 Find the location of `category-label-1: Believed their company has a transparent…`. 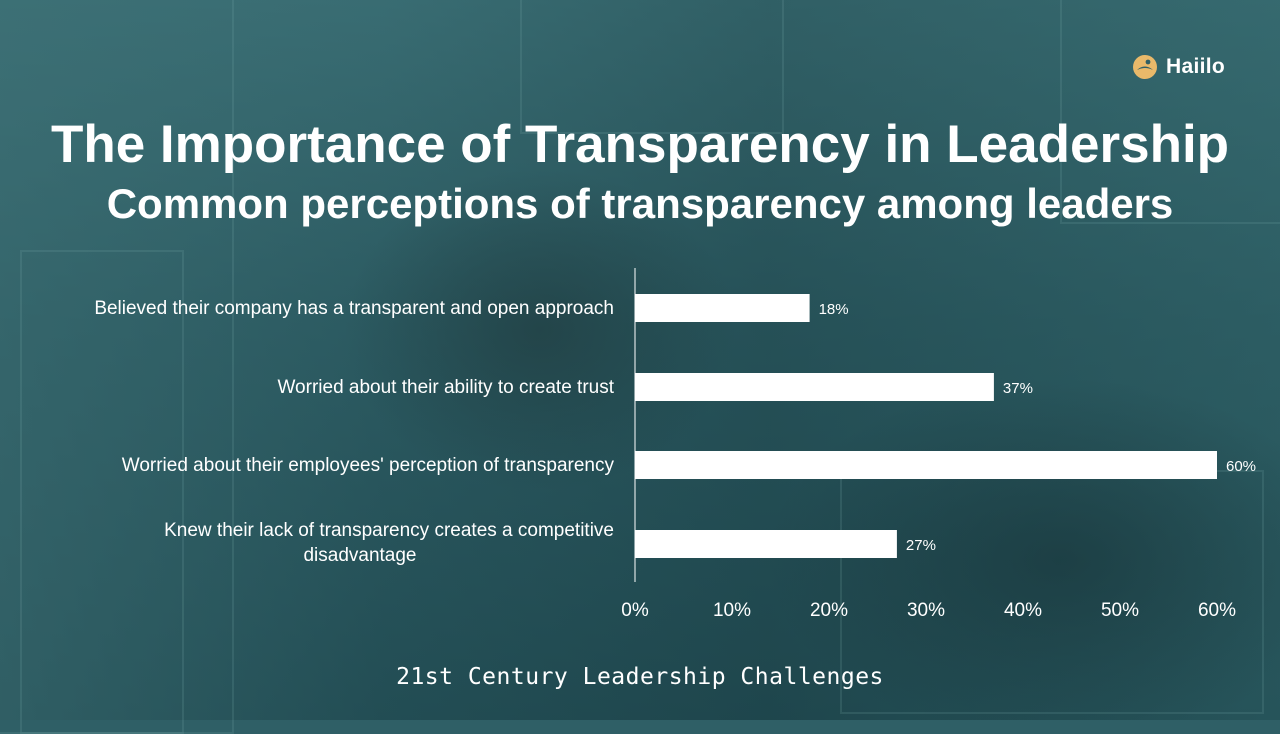

category-label-1: Believed their company has a transparent… is located at coordinates (354, 308).